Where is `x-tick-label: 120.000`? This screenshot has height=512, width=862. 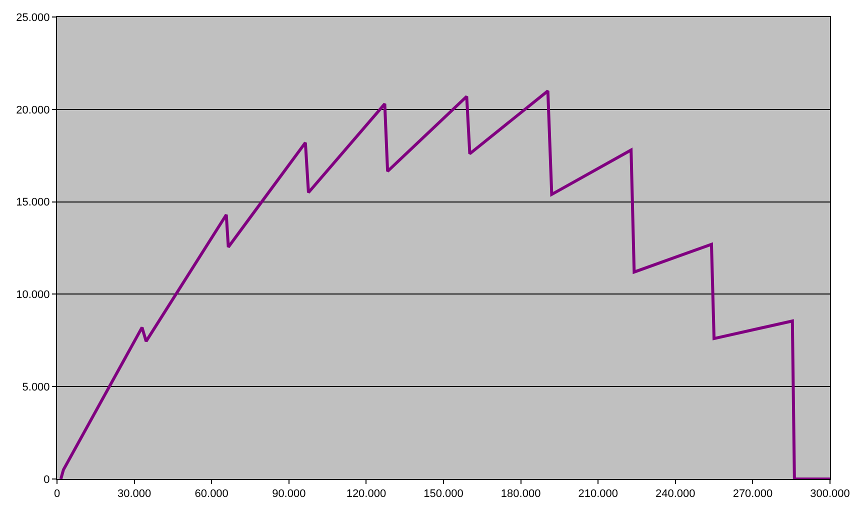 x-tick-label: 120.000 is located at coordinates (366, 494).